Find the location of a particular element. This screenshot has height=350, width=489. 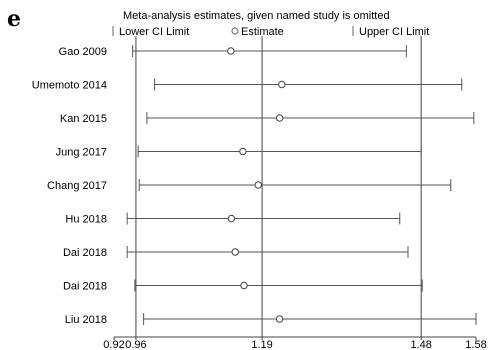

x-tick-label: 1.19 is located at coordinates (261, 344).